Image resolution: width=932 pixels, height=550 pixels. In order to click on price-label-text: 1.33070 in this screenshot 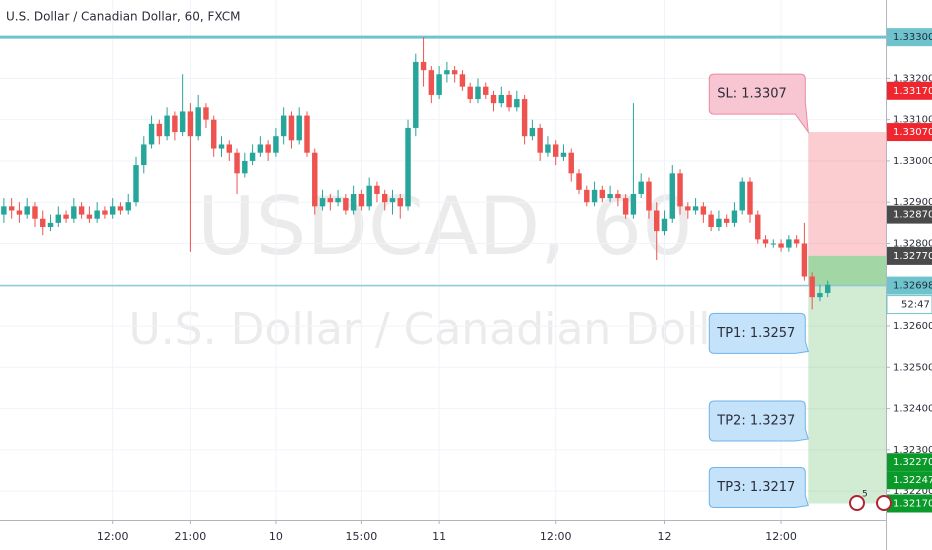, I will do `click(912, 132)`.